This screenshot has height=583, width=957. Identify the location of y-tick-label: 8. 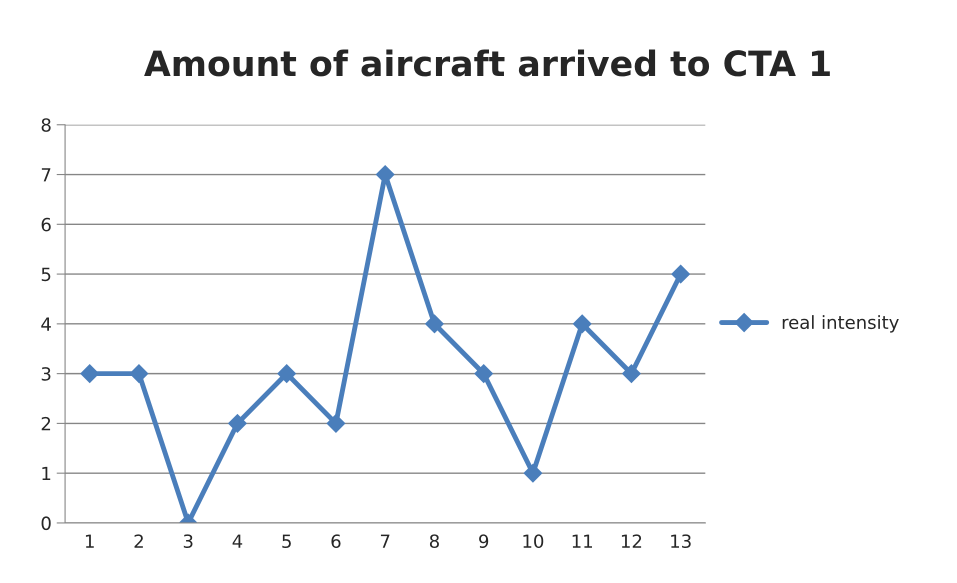
(46, 125).